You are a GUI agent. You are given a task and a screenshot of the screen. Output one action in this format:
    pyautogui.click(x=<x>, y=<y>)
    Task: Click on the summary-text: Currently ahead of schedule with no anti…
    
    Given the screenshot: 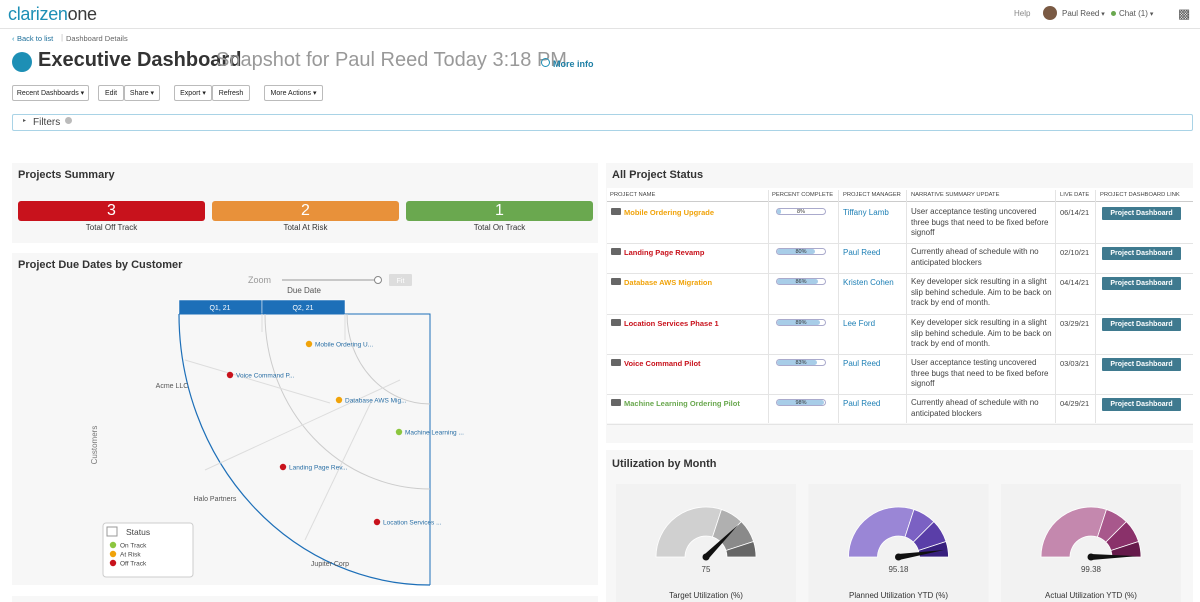 What is the action you would take?
    pyautogui.click(x=975, y=257)
    